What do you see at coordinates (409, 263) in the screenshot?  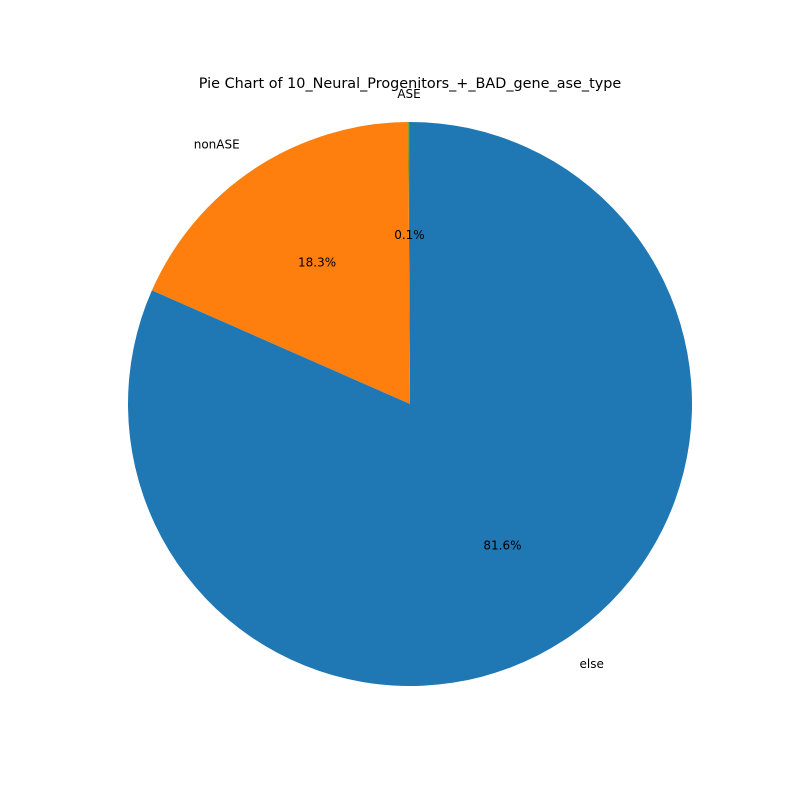 I see `pie-slice-ase` at bounding box center [409, 263].